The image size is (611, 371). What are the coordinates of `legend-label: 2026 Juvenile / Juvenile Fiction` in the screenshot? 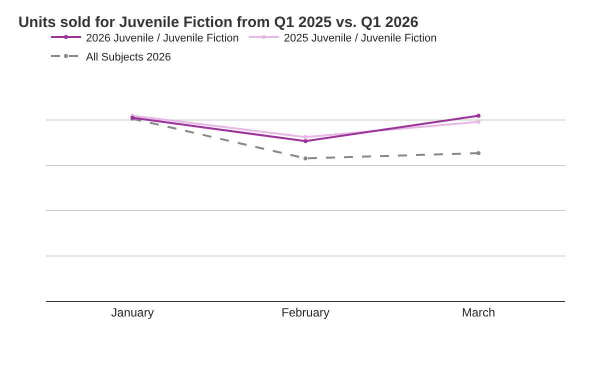 It's located at (162, 38).